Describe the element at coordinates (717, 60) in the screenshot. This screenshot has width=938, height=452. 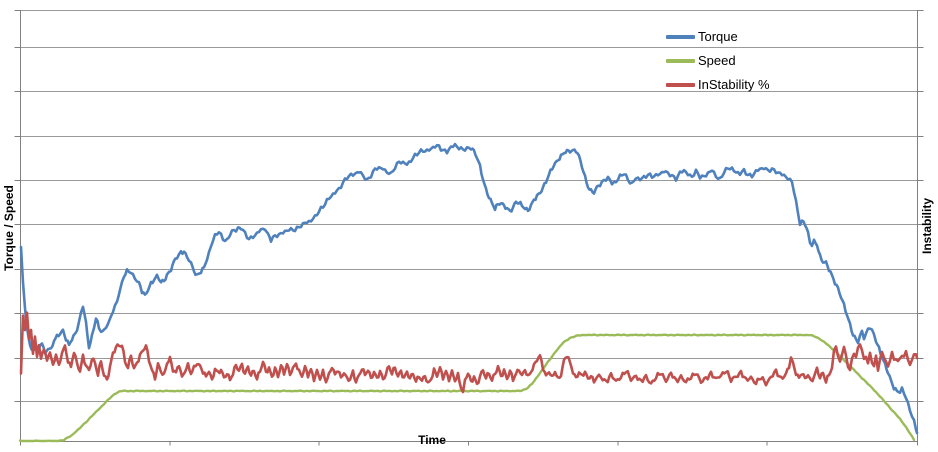
I see `legend-label-speed: Speed` at that location.